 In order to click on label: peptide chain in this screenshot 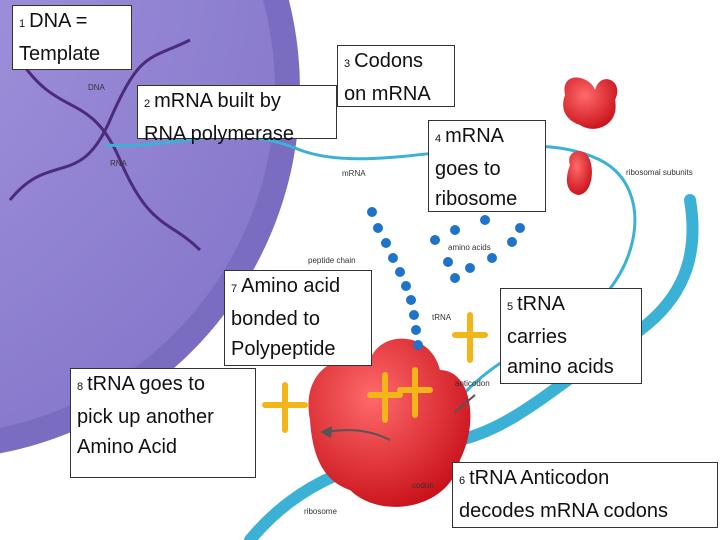, I will do `click(332, 260)`.